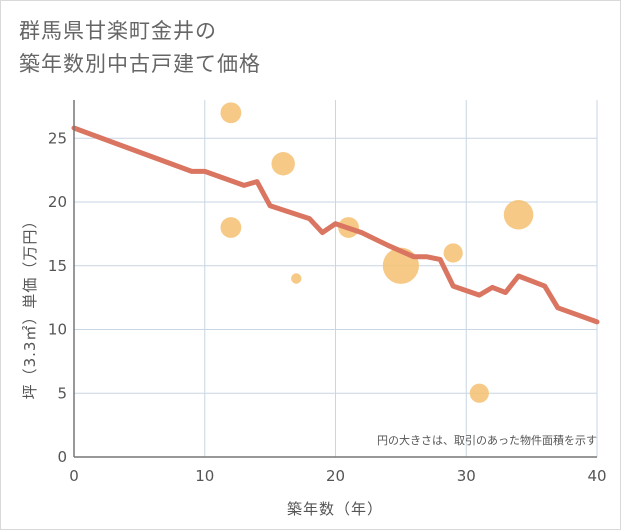 The width and height of the screenshot is (621, 530). I want to click on y-axis-title: 坪（3.3㎡）単価（万円）, so click(30, 306).